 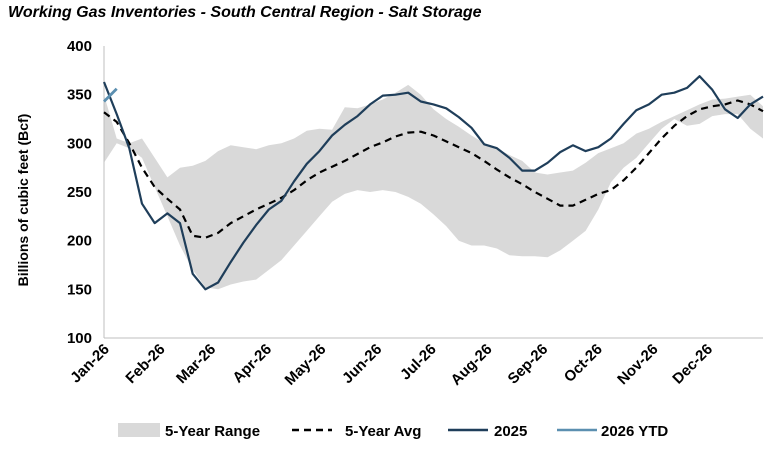 What do you see at coordinates (418, 362) in the screenshot?
I see `x-tick-label: Jul-26` at bounding box center [418, 362].